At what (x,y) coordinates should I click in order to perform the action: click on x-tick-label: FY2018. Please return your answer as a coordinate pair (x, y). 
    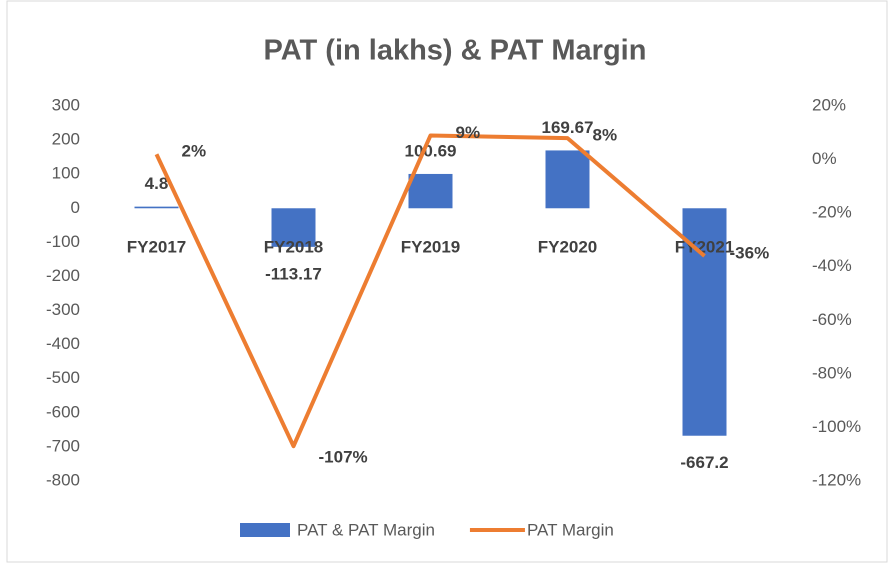
    Looking at the image, I should click on (294, 246).